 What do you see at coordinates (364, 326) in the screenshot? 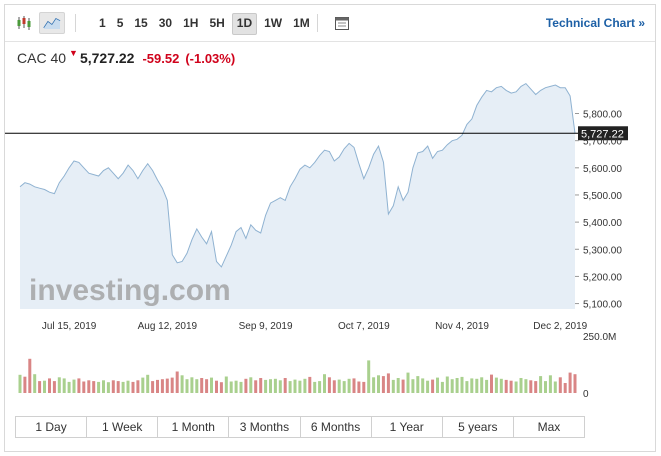
I see `x-tick-label: Oct 7, 2019` at bounding box center [364, 326].